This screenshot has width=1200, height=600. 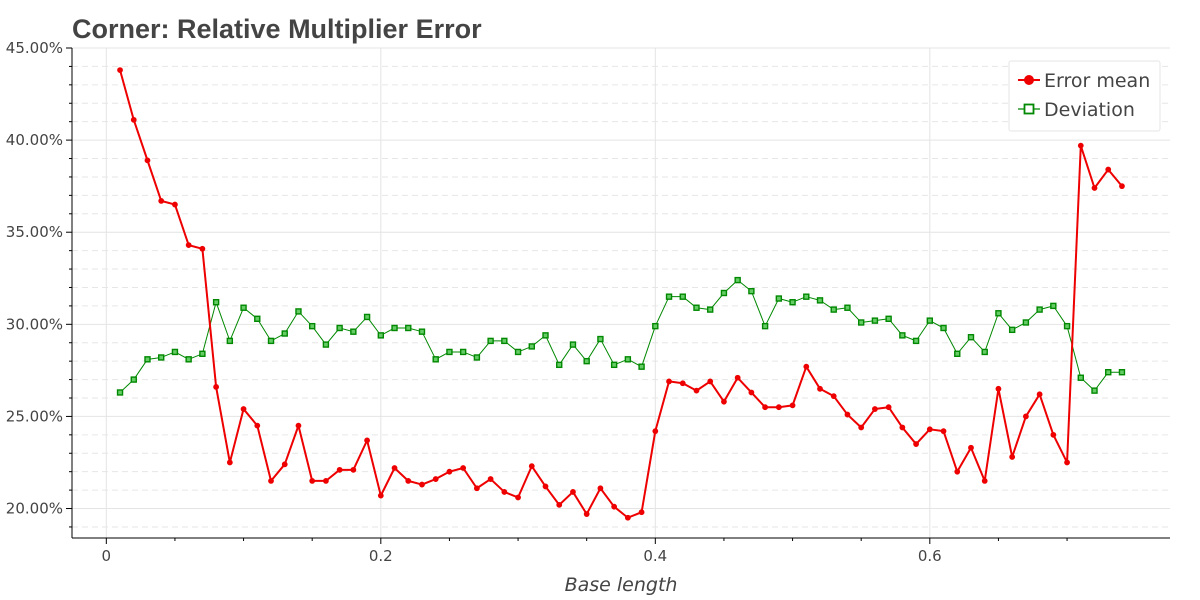 I want to click on x-tick-label: 0, so click(x=107, y=556).